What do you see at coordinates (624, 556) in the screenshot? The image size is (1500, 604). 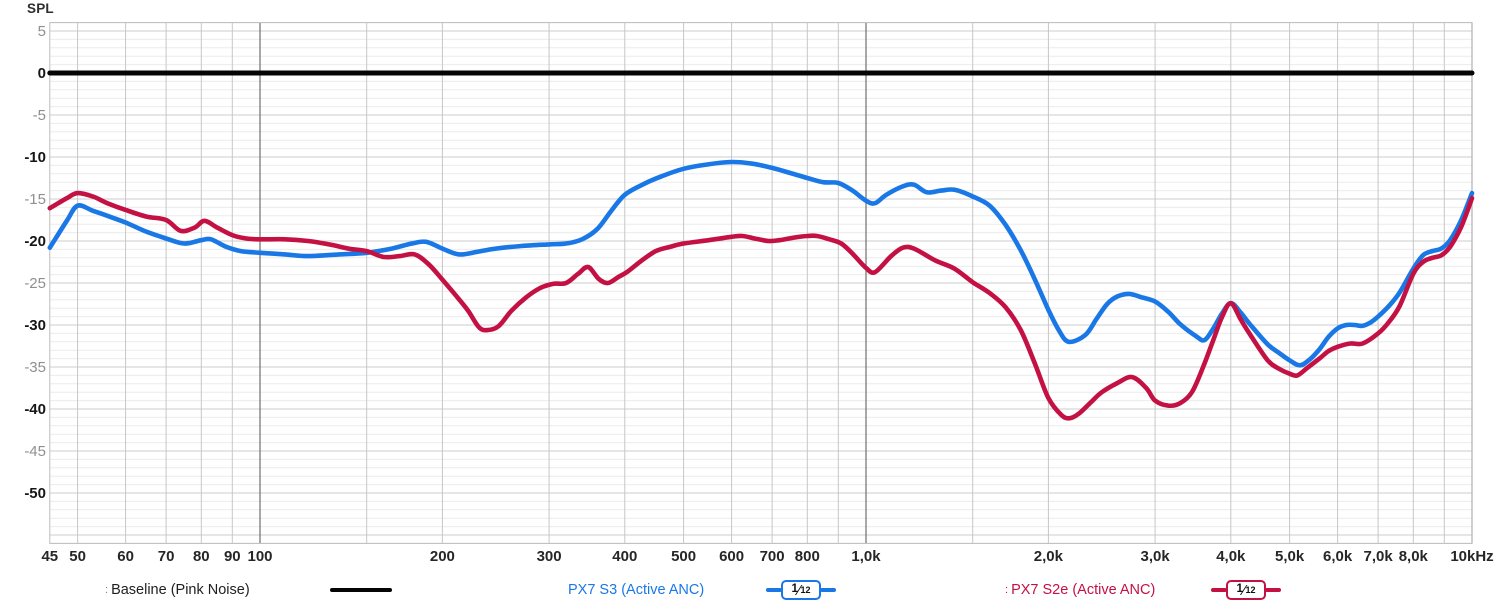 I see `x-tick-label: 400` at bounding box center [624, 556].